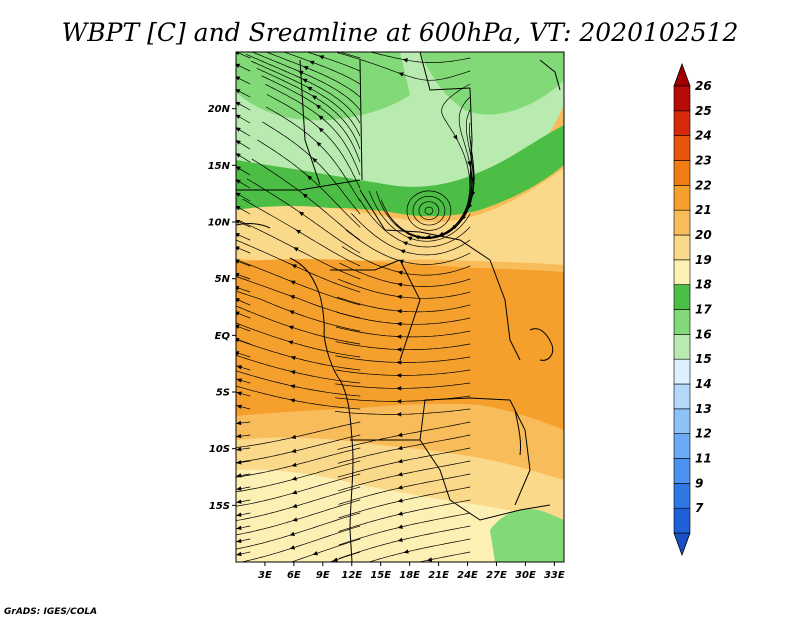  What do you see at coordinates (438, 575) in the screenshot?
I see `lon-tick-label: 21E` at bounding box center [438, 575].